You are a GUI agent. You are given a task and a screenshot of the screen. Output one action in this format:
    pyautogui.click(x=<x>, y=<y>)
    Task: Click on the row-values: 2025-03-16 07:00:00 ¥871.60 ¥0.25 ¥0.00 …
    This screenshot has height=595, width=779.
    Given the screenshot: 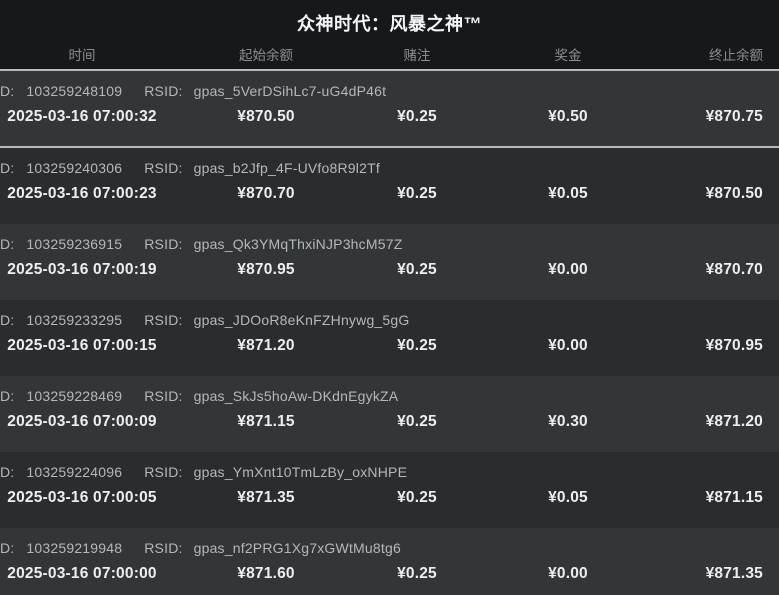 What is the action you would take?
    pyautogui.click(x=389, y=574)
    